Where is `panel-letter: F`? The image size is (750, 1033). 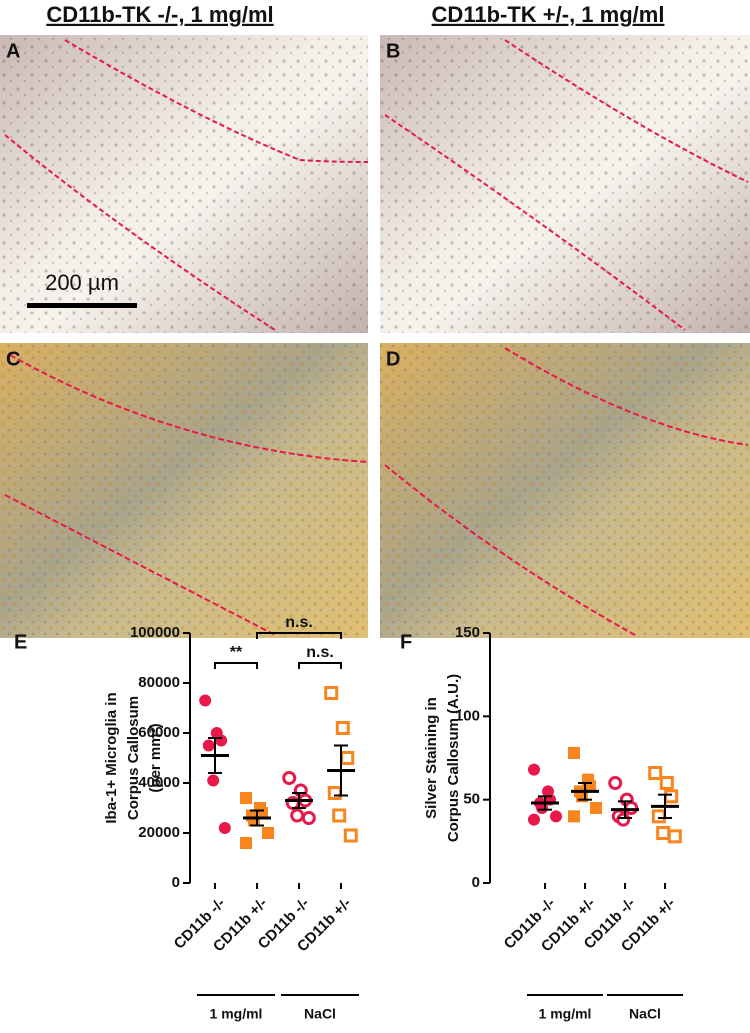
panel-letter: F is located at coordinates (406, 642).